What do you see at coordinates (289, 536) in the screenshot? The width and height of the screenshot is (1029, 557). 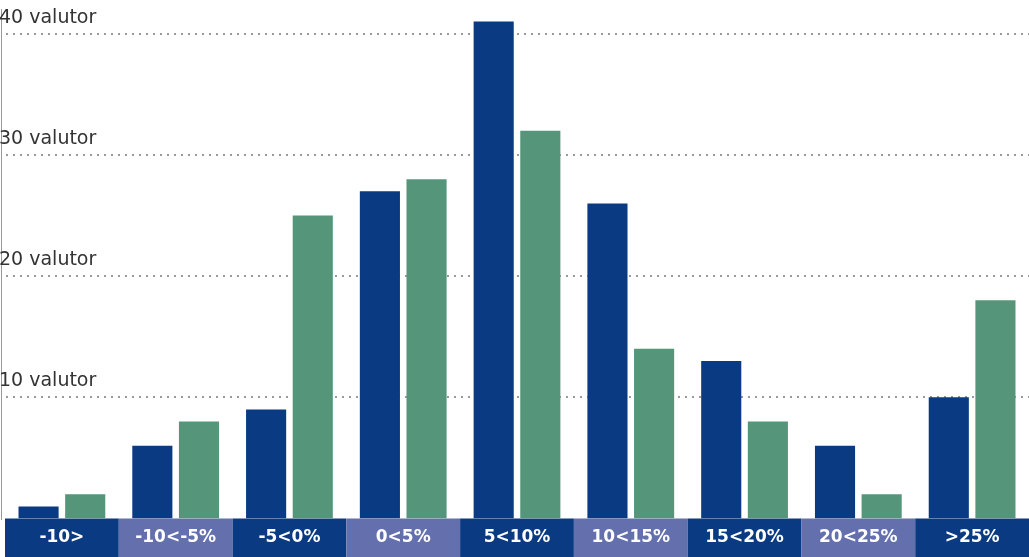 I see `x-tick-label: -5<0%` at bounding box center [289, 536].